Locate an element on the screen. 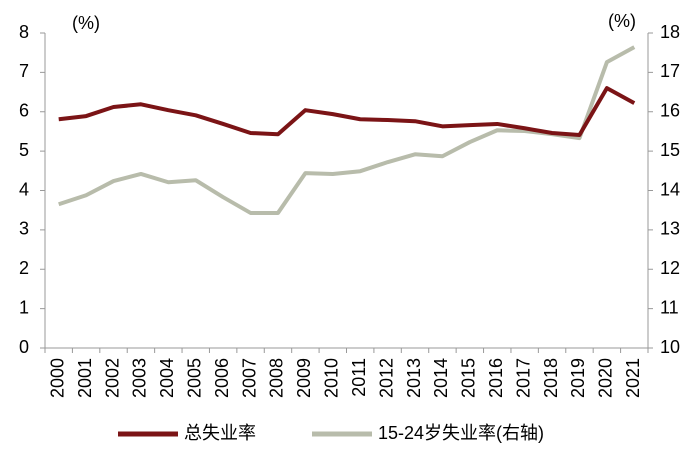 Image resolution: width=700 pixels, height=468 pixels. x-tick-label: 2003 is located at coordinates (140, 378).